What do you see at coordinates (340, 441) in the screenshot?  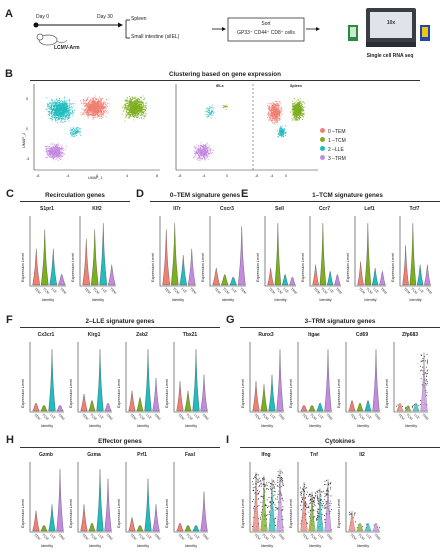 I see `section-title-i: Cytokines` at bounding box center [340, 441].